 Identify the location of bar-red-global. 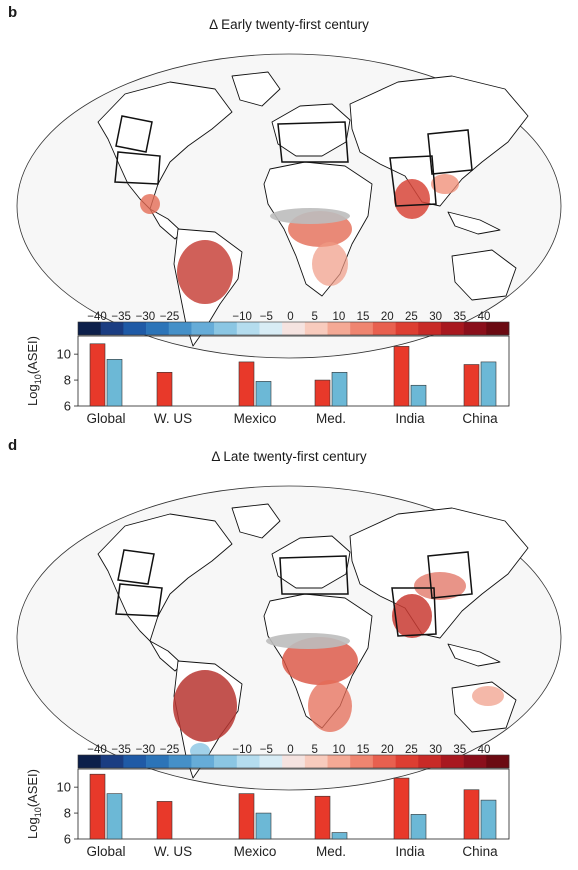
(97, 806).